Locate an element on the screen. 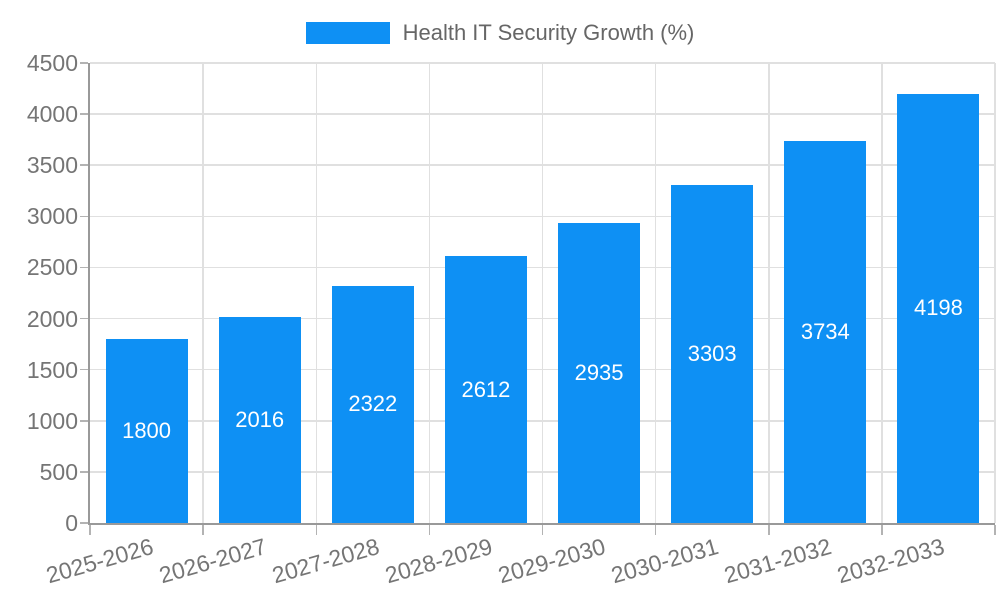 This screenshot has width=1000, height=600. x-tick-label: 2027-2028 is located at coordinates (325, 561).